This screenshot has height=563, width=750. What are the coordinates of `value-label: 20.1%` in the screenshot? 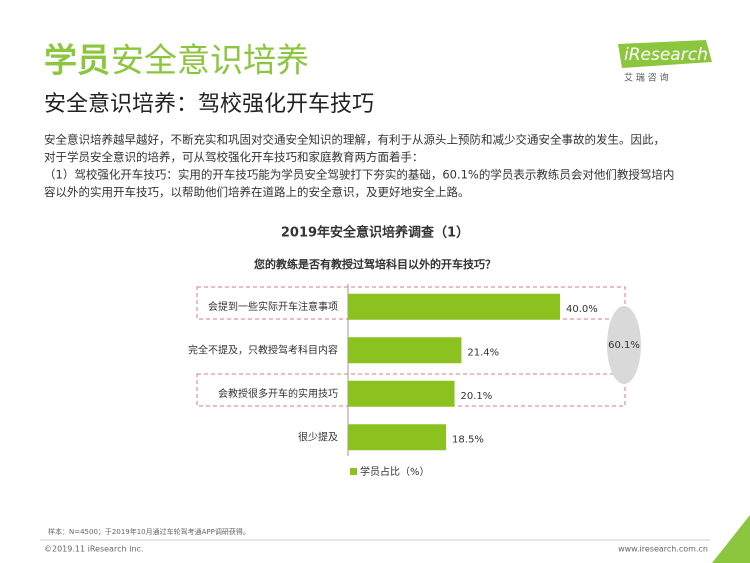 It's located at (477, 396).